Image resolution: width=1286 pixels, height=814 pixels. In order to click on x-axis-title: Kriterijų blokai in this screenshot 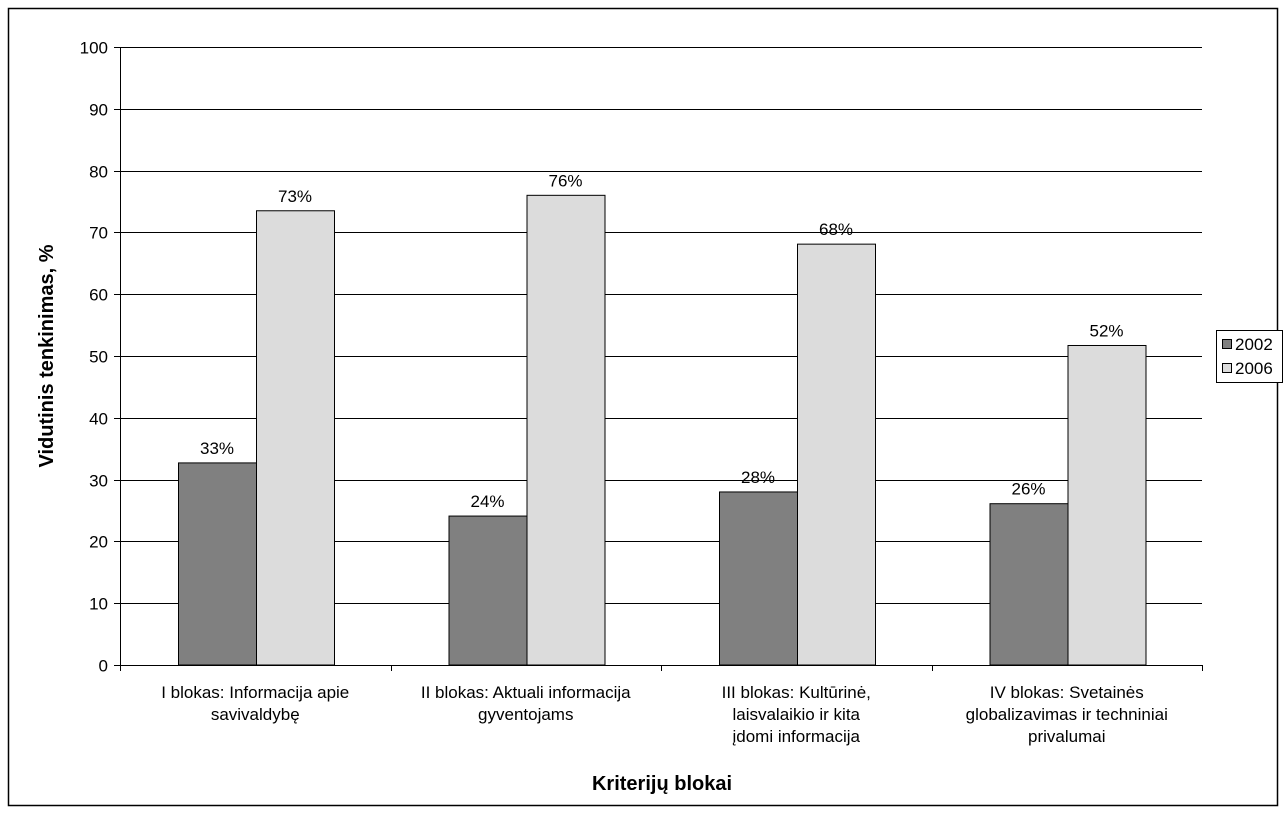, I will do `click(662, 784)`.